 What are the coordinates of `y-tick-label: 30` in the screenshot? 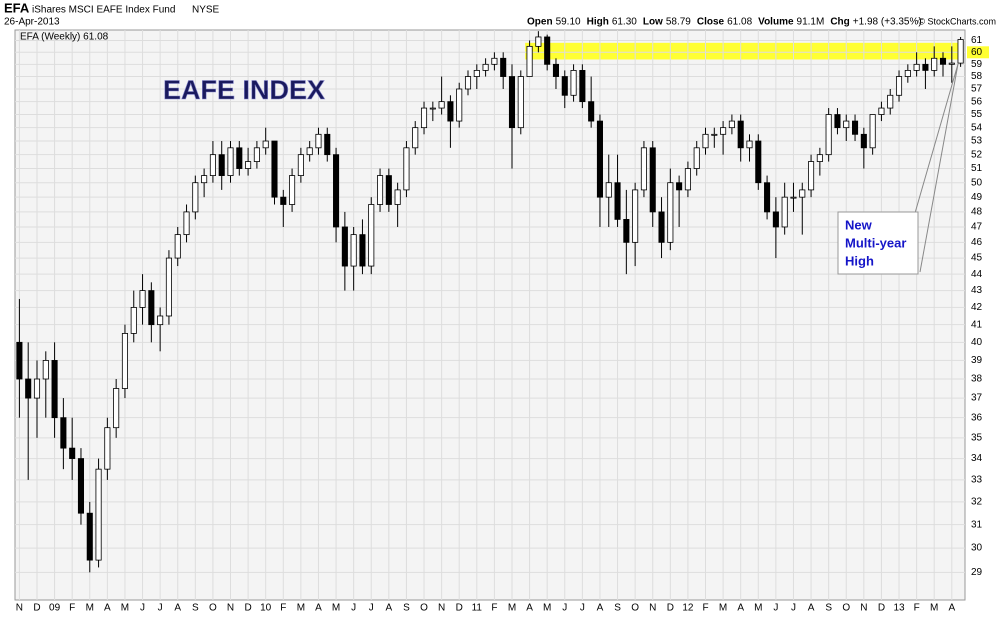 It's located at (977, 548).